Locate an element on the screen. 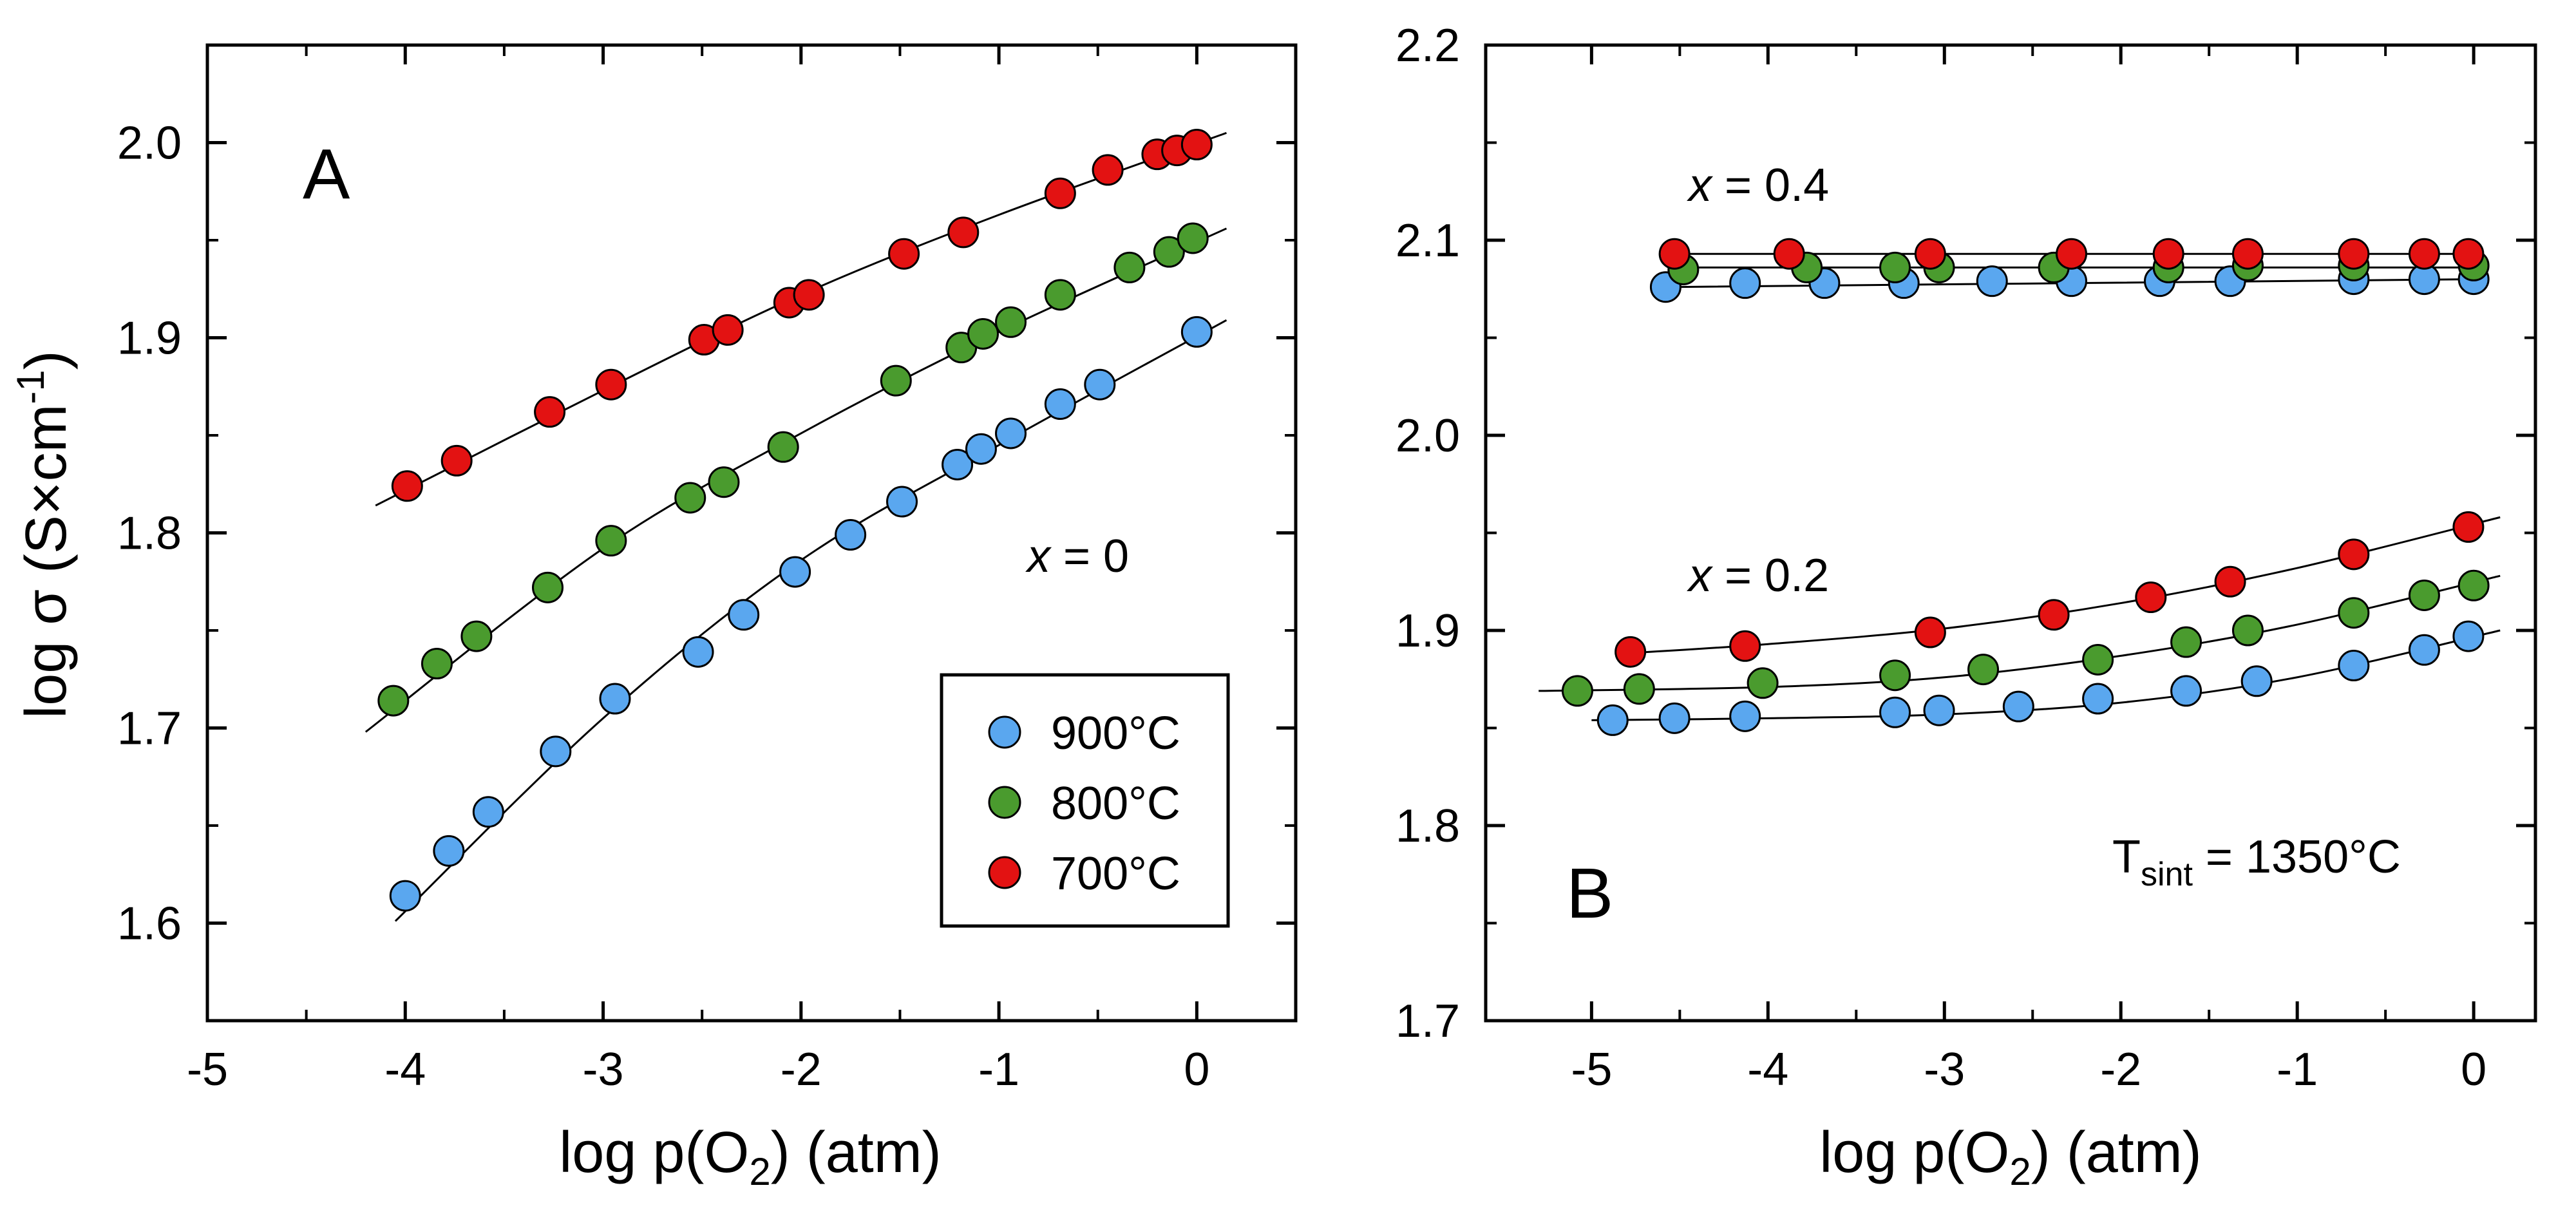  panel-b-points is located at coordinates (2026, 487).